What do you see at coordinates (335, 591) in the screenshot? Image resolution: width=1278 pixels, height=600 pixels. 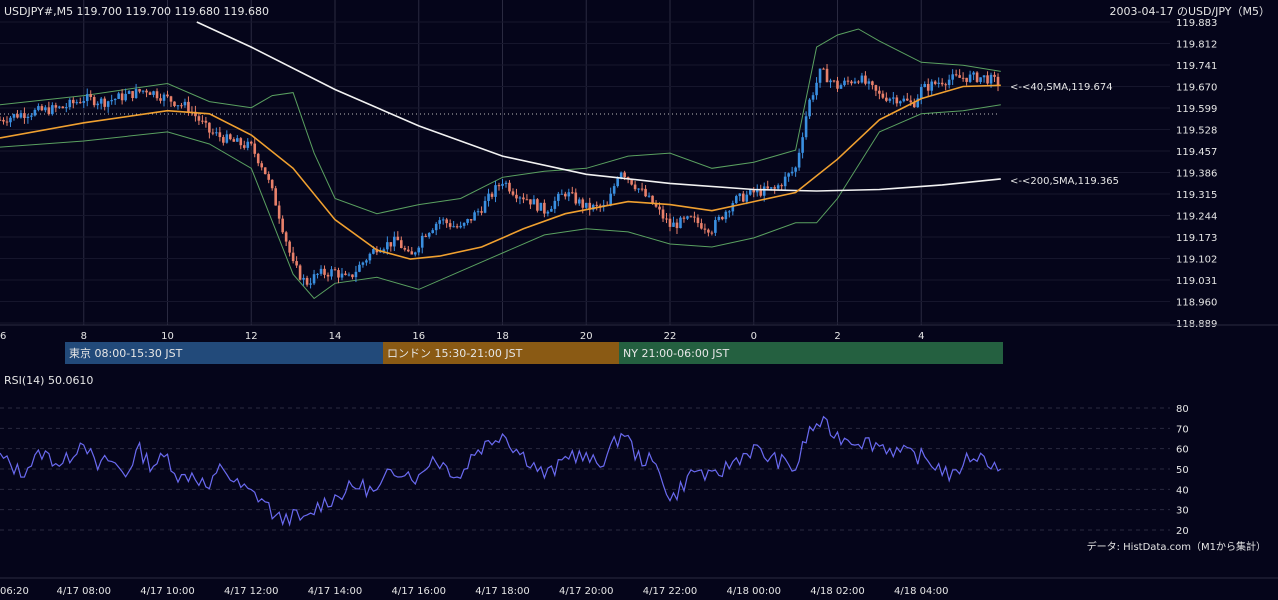 I see `time-tick: 4/17 14:00` at bounding box center [335, 591].